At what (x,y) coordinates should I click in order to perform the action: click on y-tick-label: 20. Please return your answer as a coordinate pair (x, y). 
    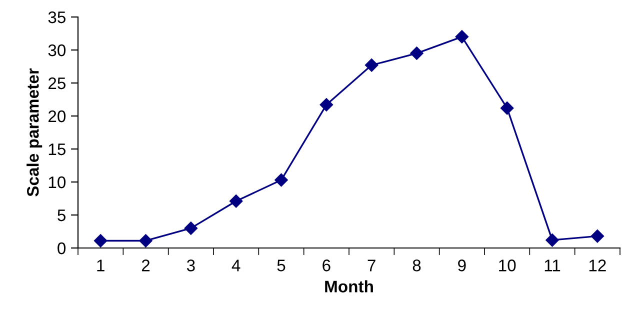
    Looking at the image, I should click on (57, 116).